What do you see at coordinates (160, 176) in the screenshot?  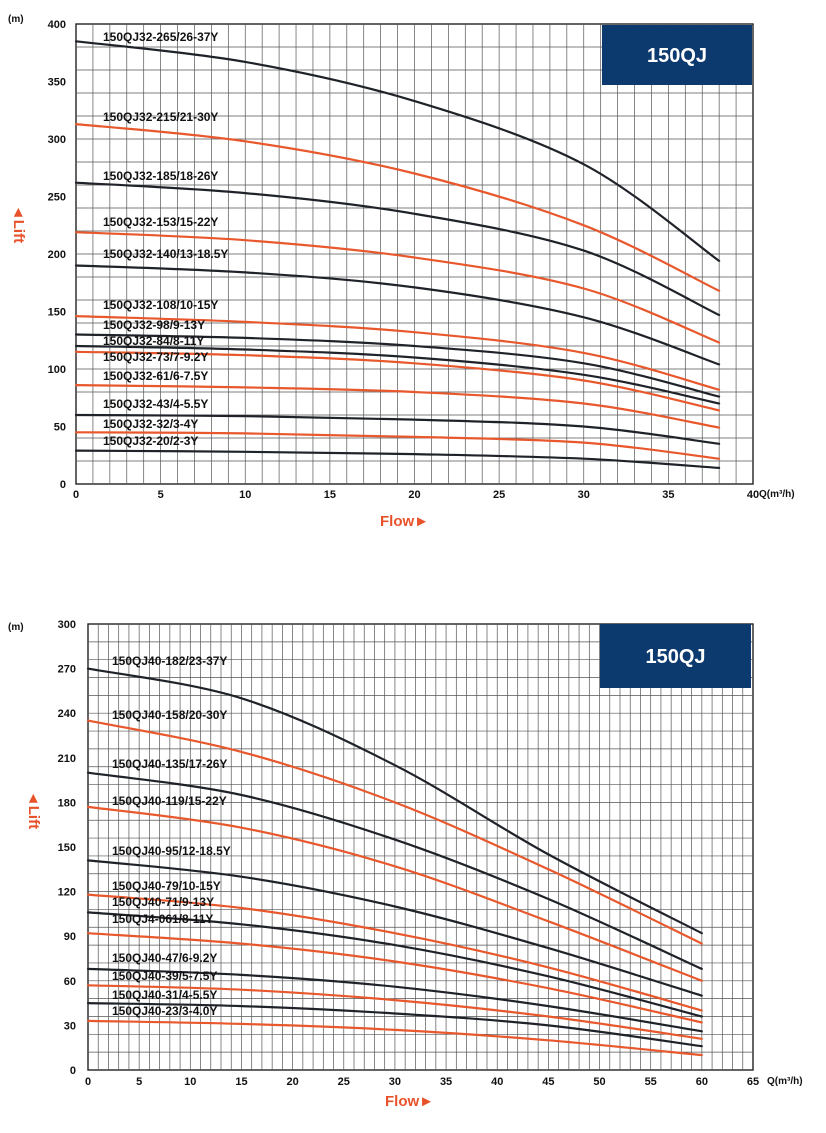 I see `series-label: 150QJ32-185/18-26Y` at bounding box center [160, 176].